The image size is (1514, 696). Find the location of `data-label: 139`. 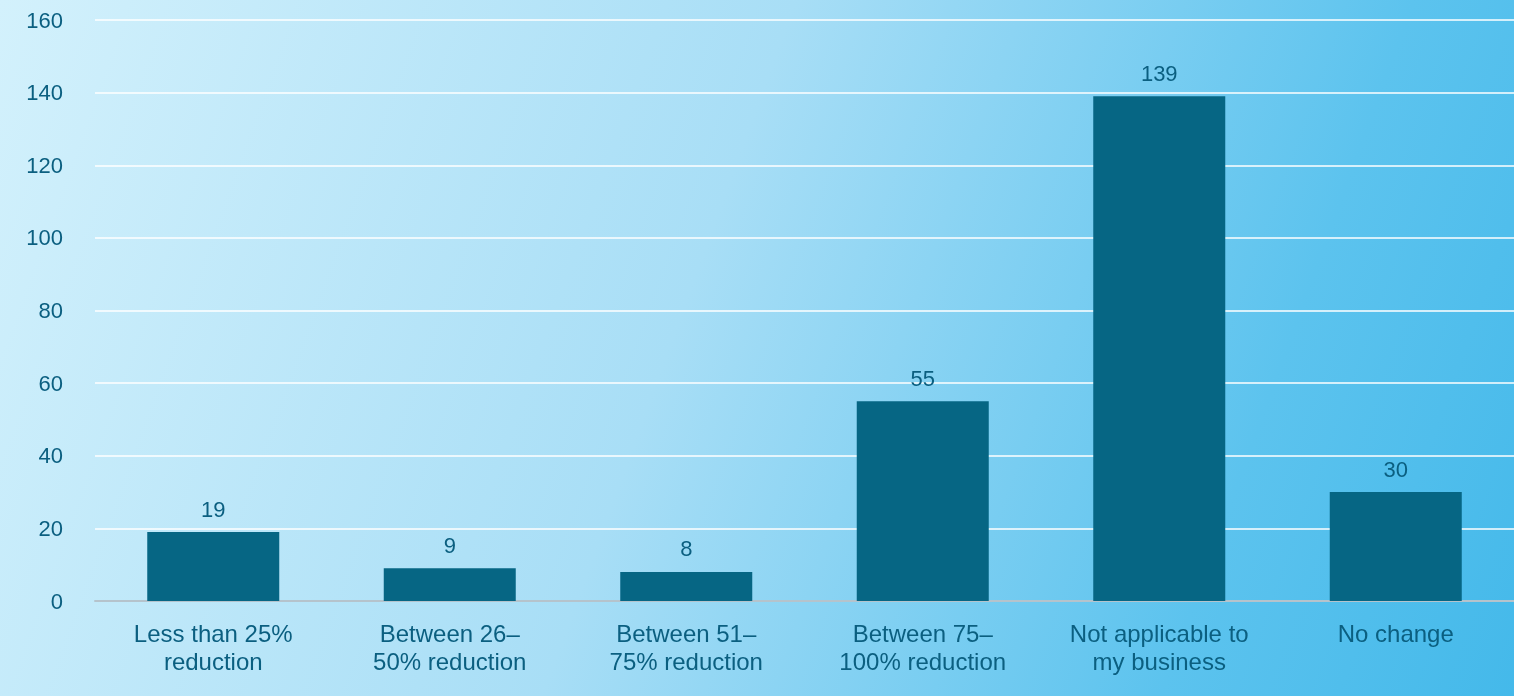

data-label: 139 is located at coordinates (1159, 73).